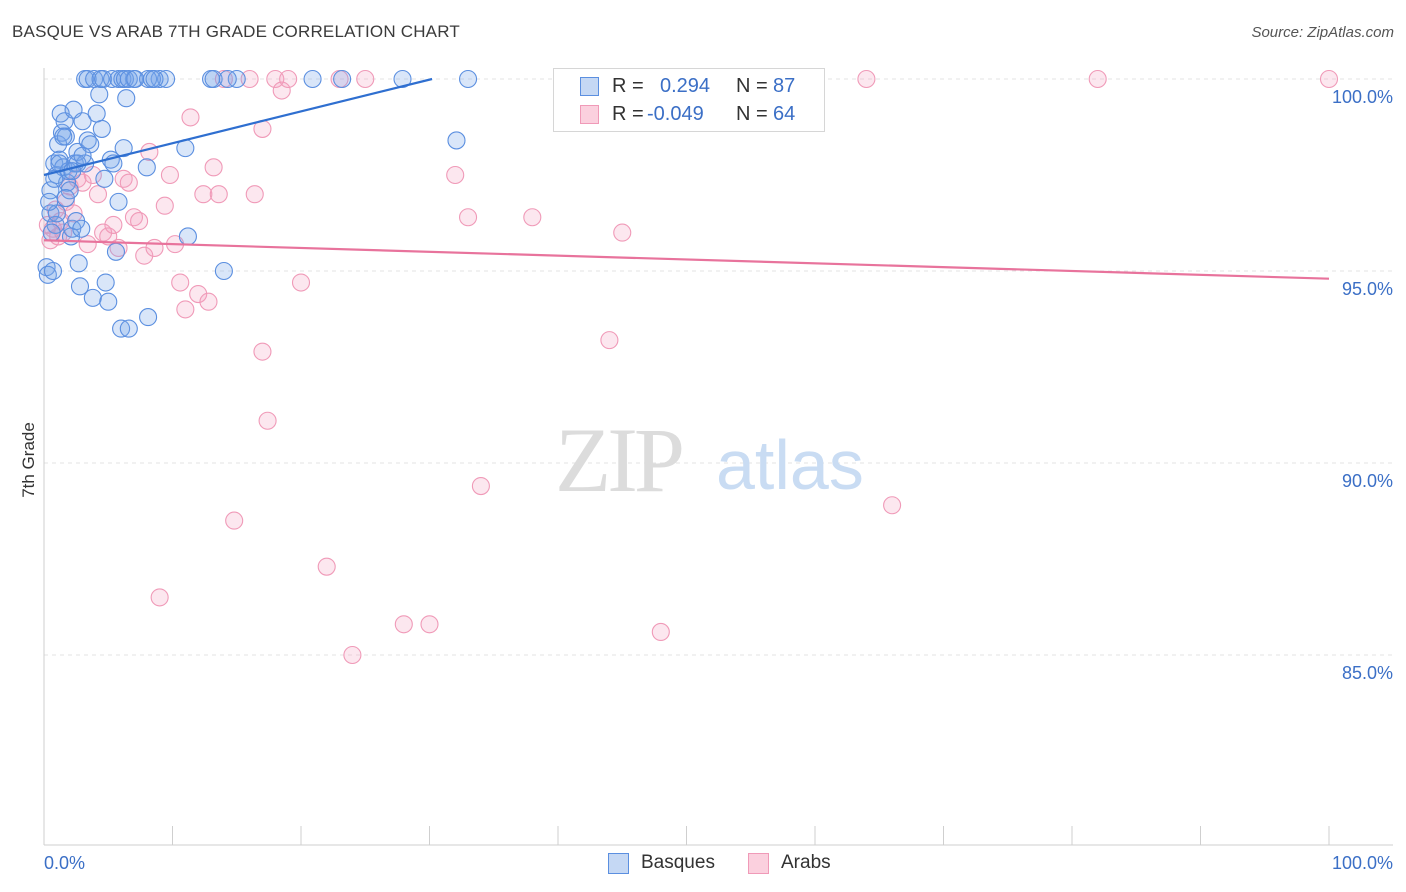 This screenshot has width=1406, height=892. I want to click on arabs-legend-label: Arabs, so click(806, 862).